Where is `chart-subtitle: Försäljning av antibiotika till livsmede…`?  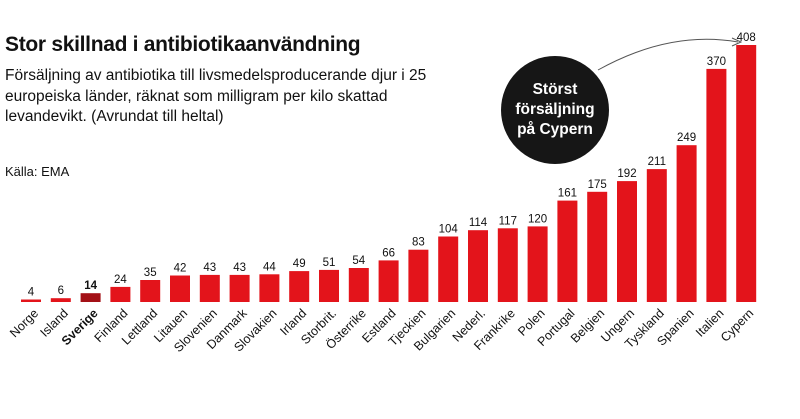 chart-subtitle: Försäljning av antibiotika till livsmede… is located at coordinates (216, 96).